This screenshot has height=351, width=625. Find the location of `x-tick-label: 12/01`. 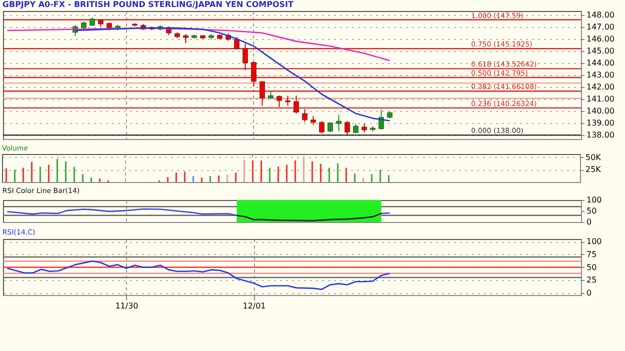

x-tick-label: 12/01 is located at coordinates (254, 306).